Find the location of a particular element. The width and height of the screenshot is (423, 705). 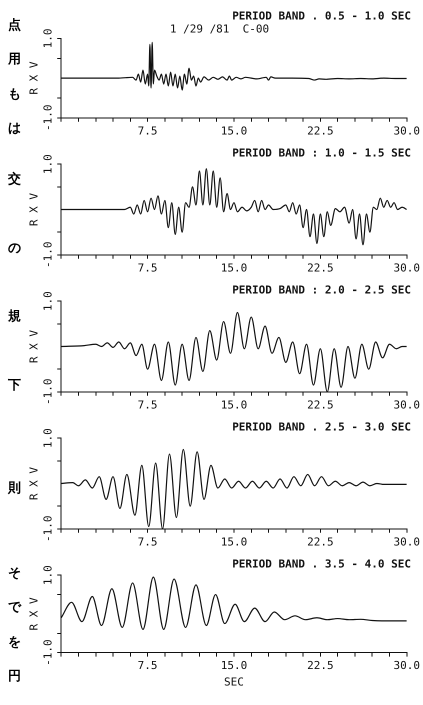

chart-title: PERIOD BAND . 3.5 - 4.0 SEC is located at coordinates (321, 563).